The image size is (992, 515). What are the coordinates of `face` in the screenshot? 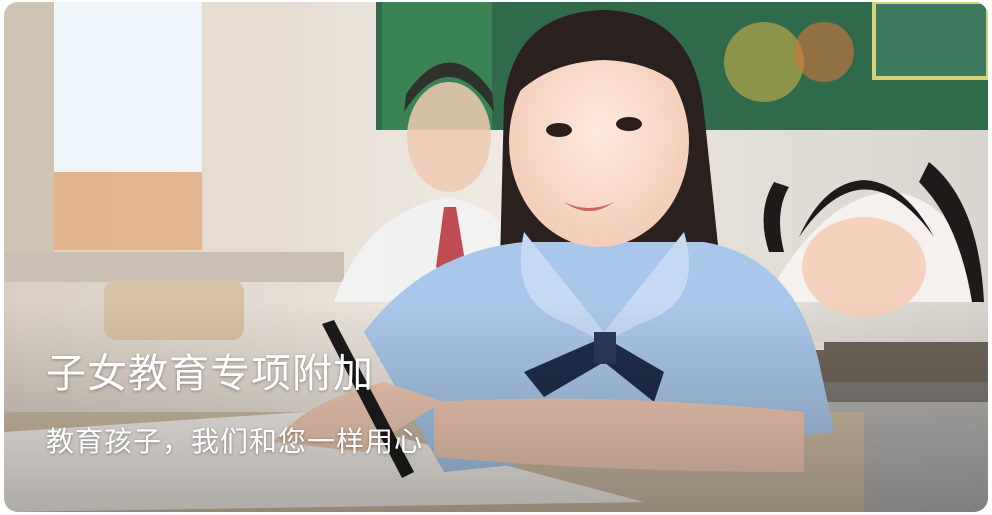 It's located at (599, 142).